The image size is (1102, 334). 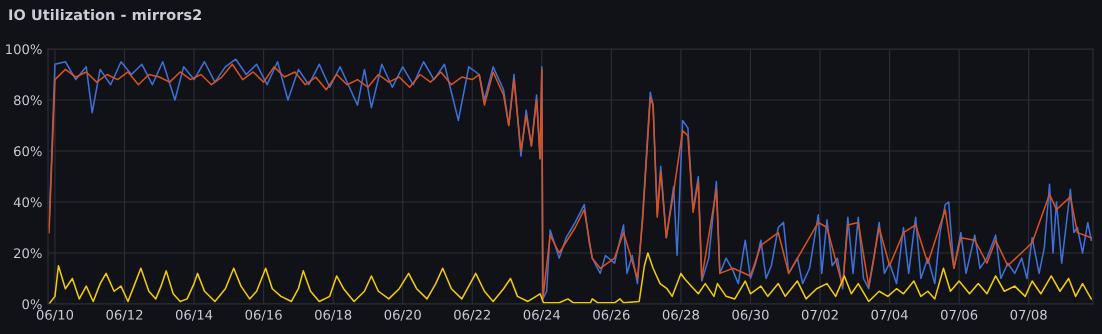 What do you see at coordinates (750, 315) in the screenshot?
I see `x-tick-label: 06/30` at bounding box center [750, 315].